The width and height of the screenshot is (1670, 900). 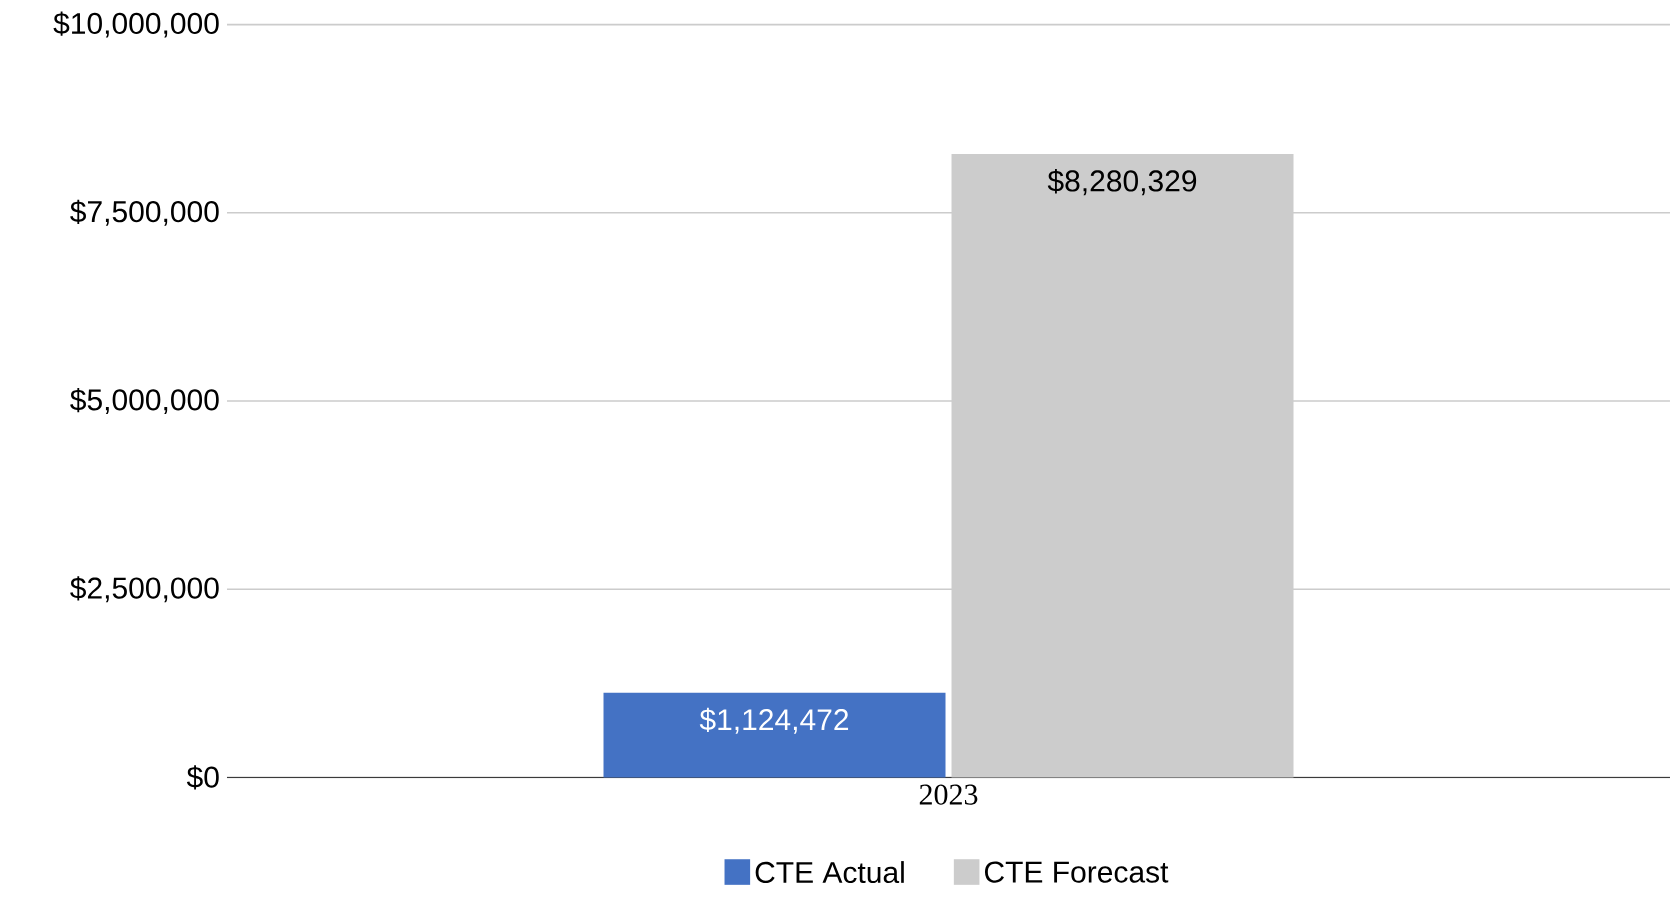 What do you see at coordinates (829, 872) in the screenshot?
I see `legend-label: CTE Actual` at bounding box center [829, 872].